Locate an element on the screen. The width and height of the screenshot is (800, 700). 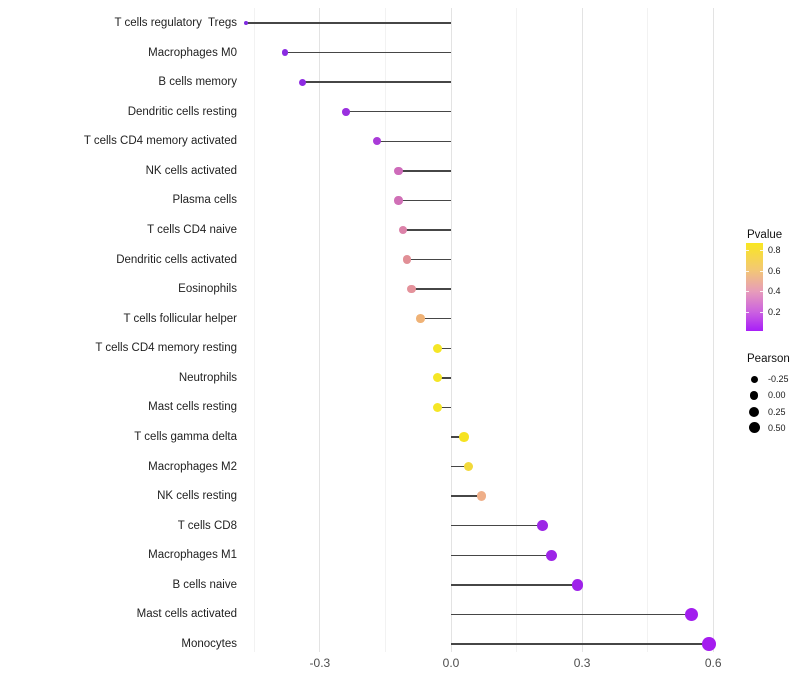
y-axis-label: Mast cells resting is located at coordinates (192, 407).